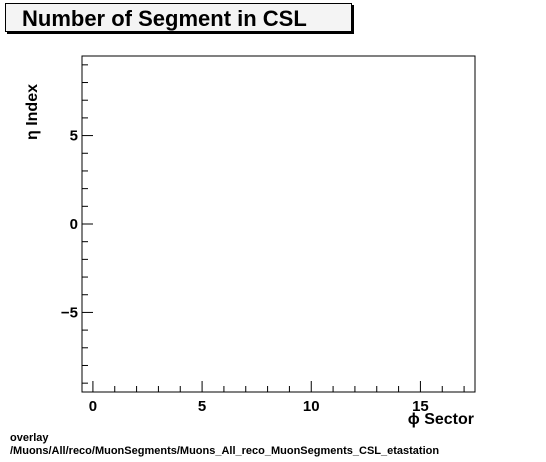 The width and height of the screenshot is (546, 462). Describe the element at coordinates (311, 406) in the screenshot. I see `x-tick-label: 10` at that location.